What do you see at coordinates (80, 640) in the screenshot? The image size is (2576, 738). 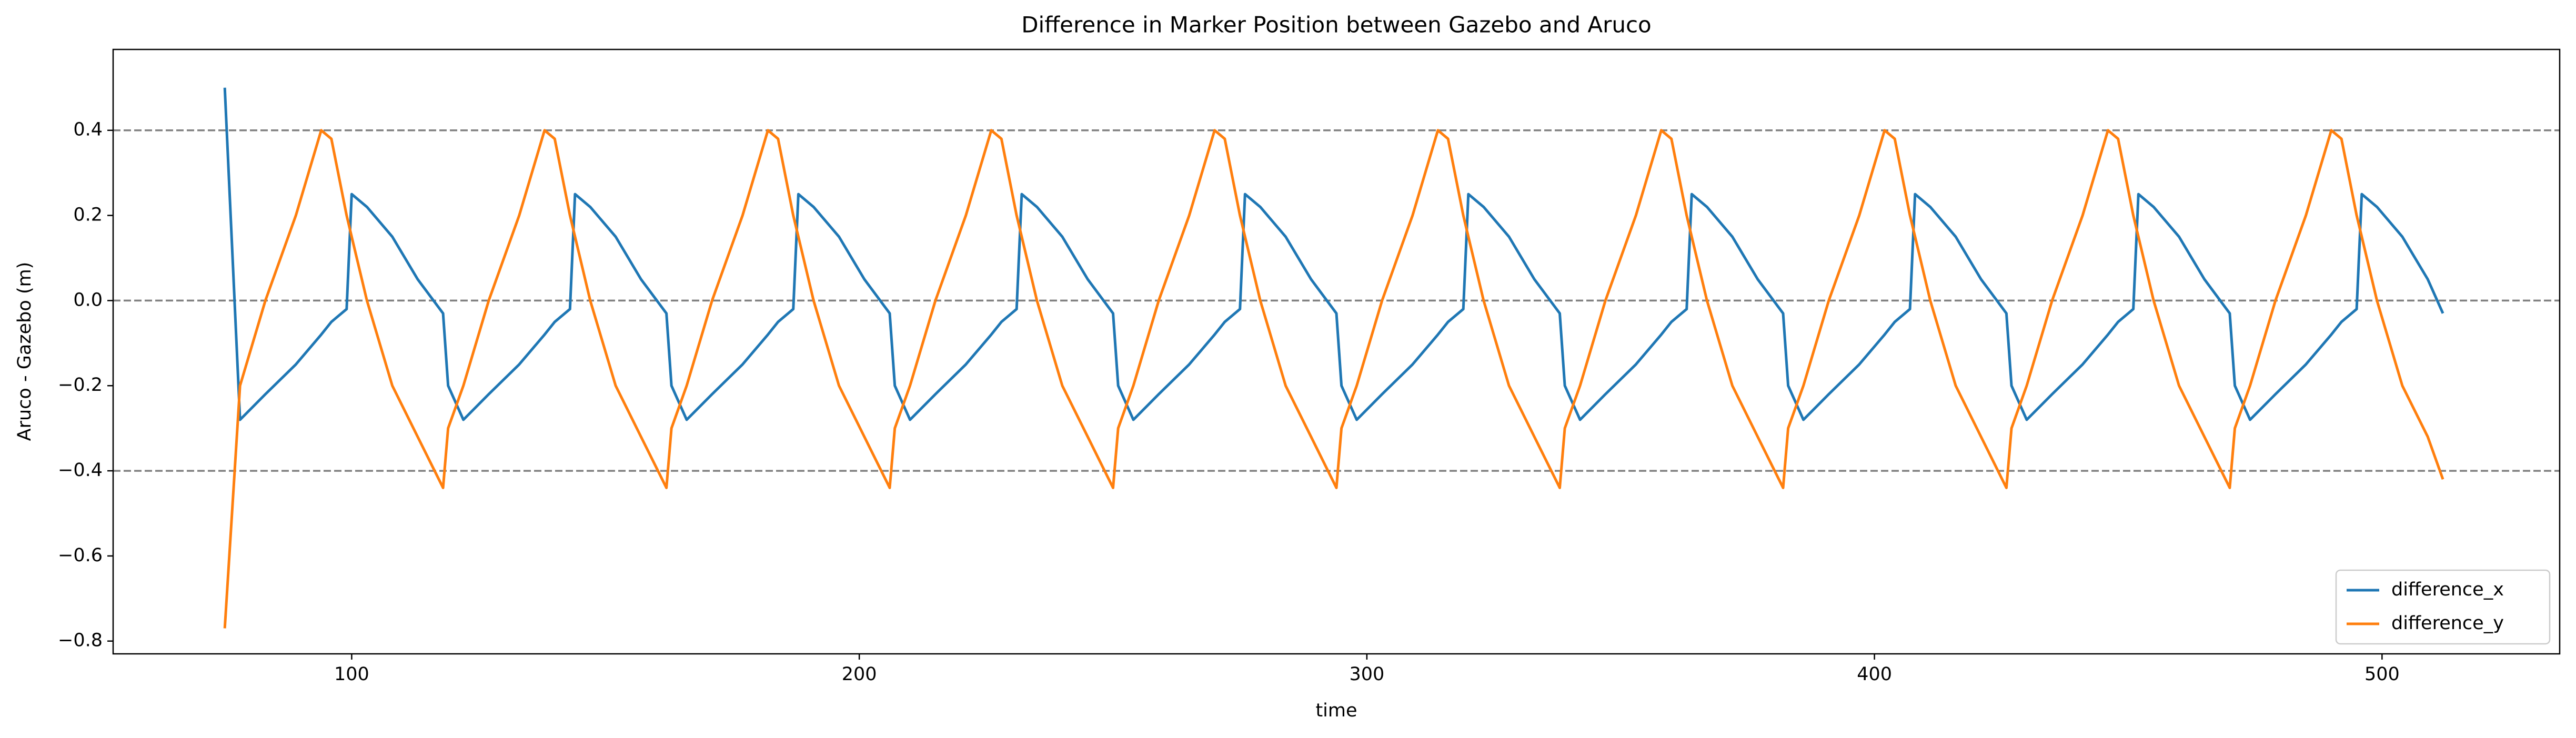 I see `y-tick-label: −0.8` at bounding box center [80, 640].